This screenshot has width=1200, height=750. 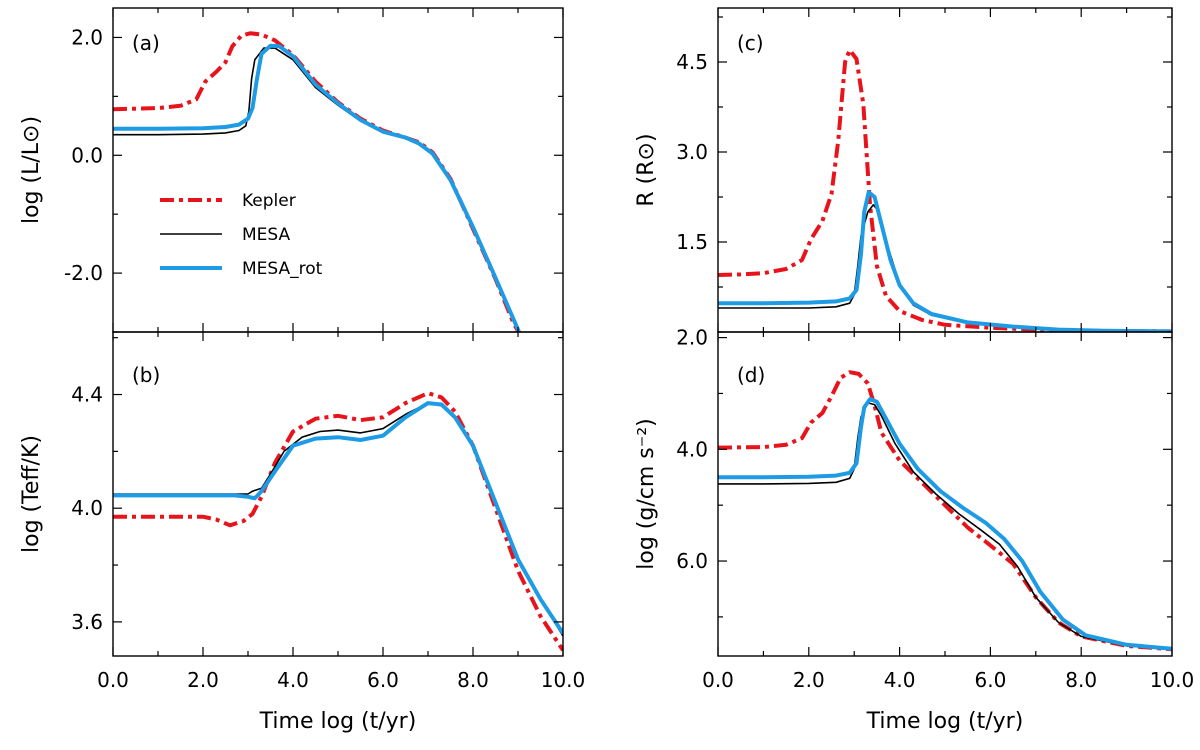 I want to click on y-axis-label: log (g/cm s⁻²), so click(x=646, y=494).